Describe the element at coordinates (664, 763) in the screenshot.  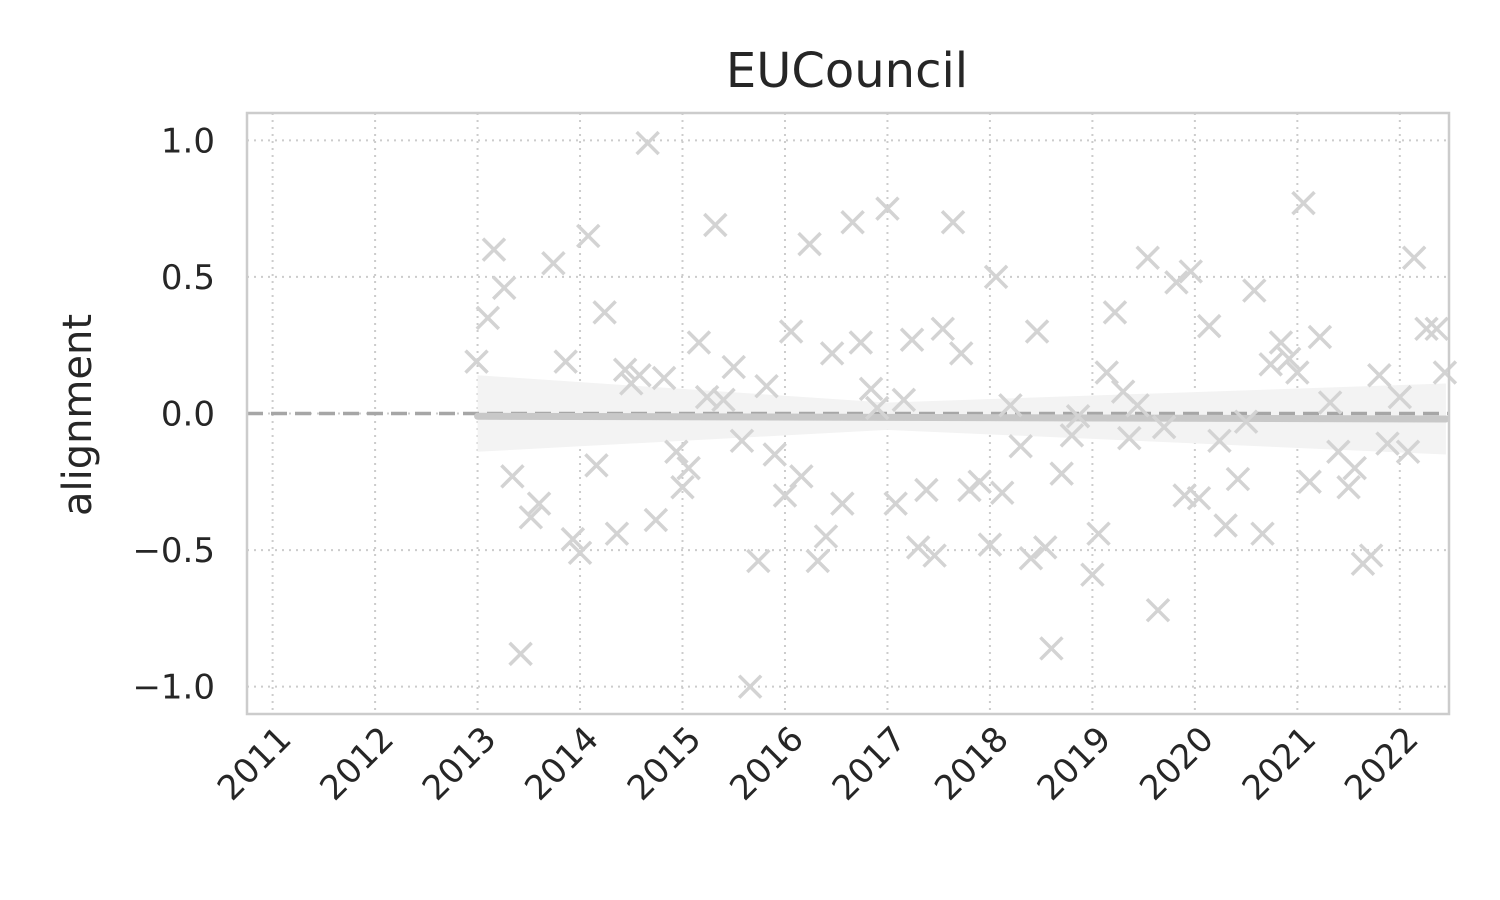
I see `x-tick-label: 2015` at that location.